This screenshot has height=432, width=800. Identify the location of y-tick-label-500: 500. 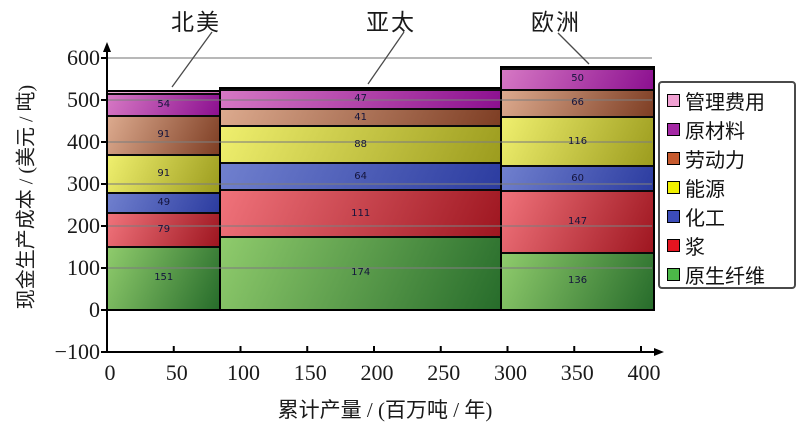
(83, 99).